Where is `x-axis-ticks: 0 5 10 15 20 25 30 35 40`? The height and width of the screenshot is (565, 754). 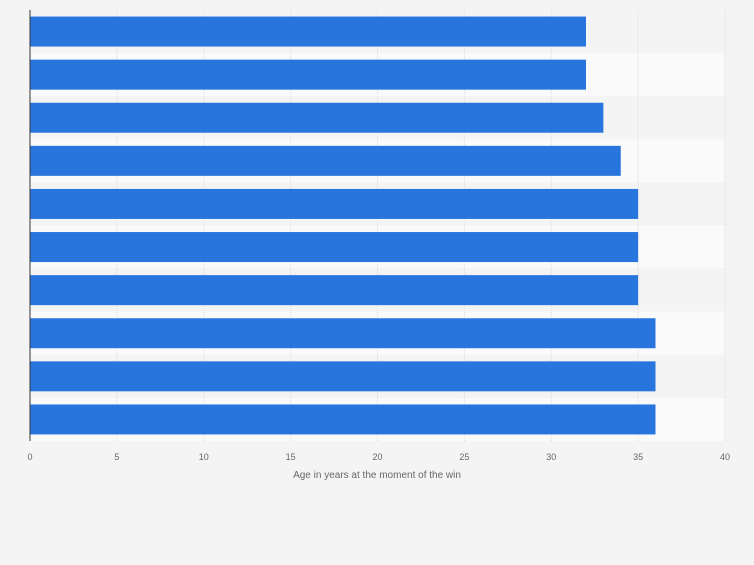
x-axis-ticks: 0 5 10 15 20 25 30 35 40 is located at coordinates (378, 457).